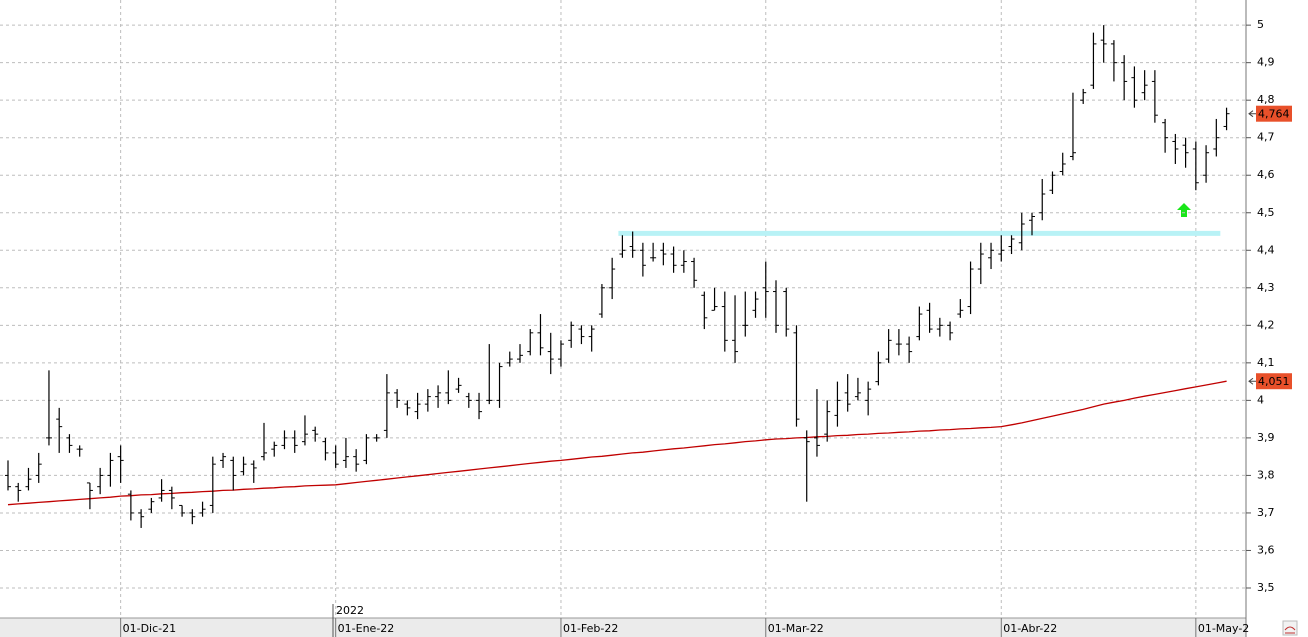 The width and height of the screenshot is (1308, 637). What do you see at coordinates (1266, 437) in the screenshot?
I see `y-tick-label: 3,9` at bounding box center [1266, 437].